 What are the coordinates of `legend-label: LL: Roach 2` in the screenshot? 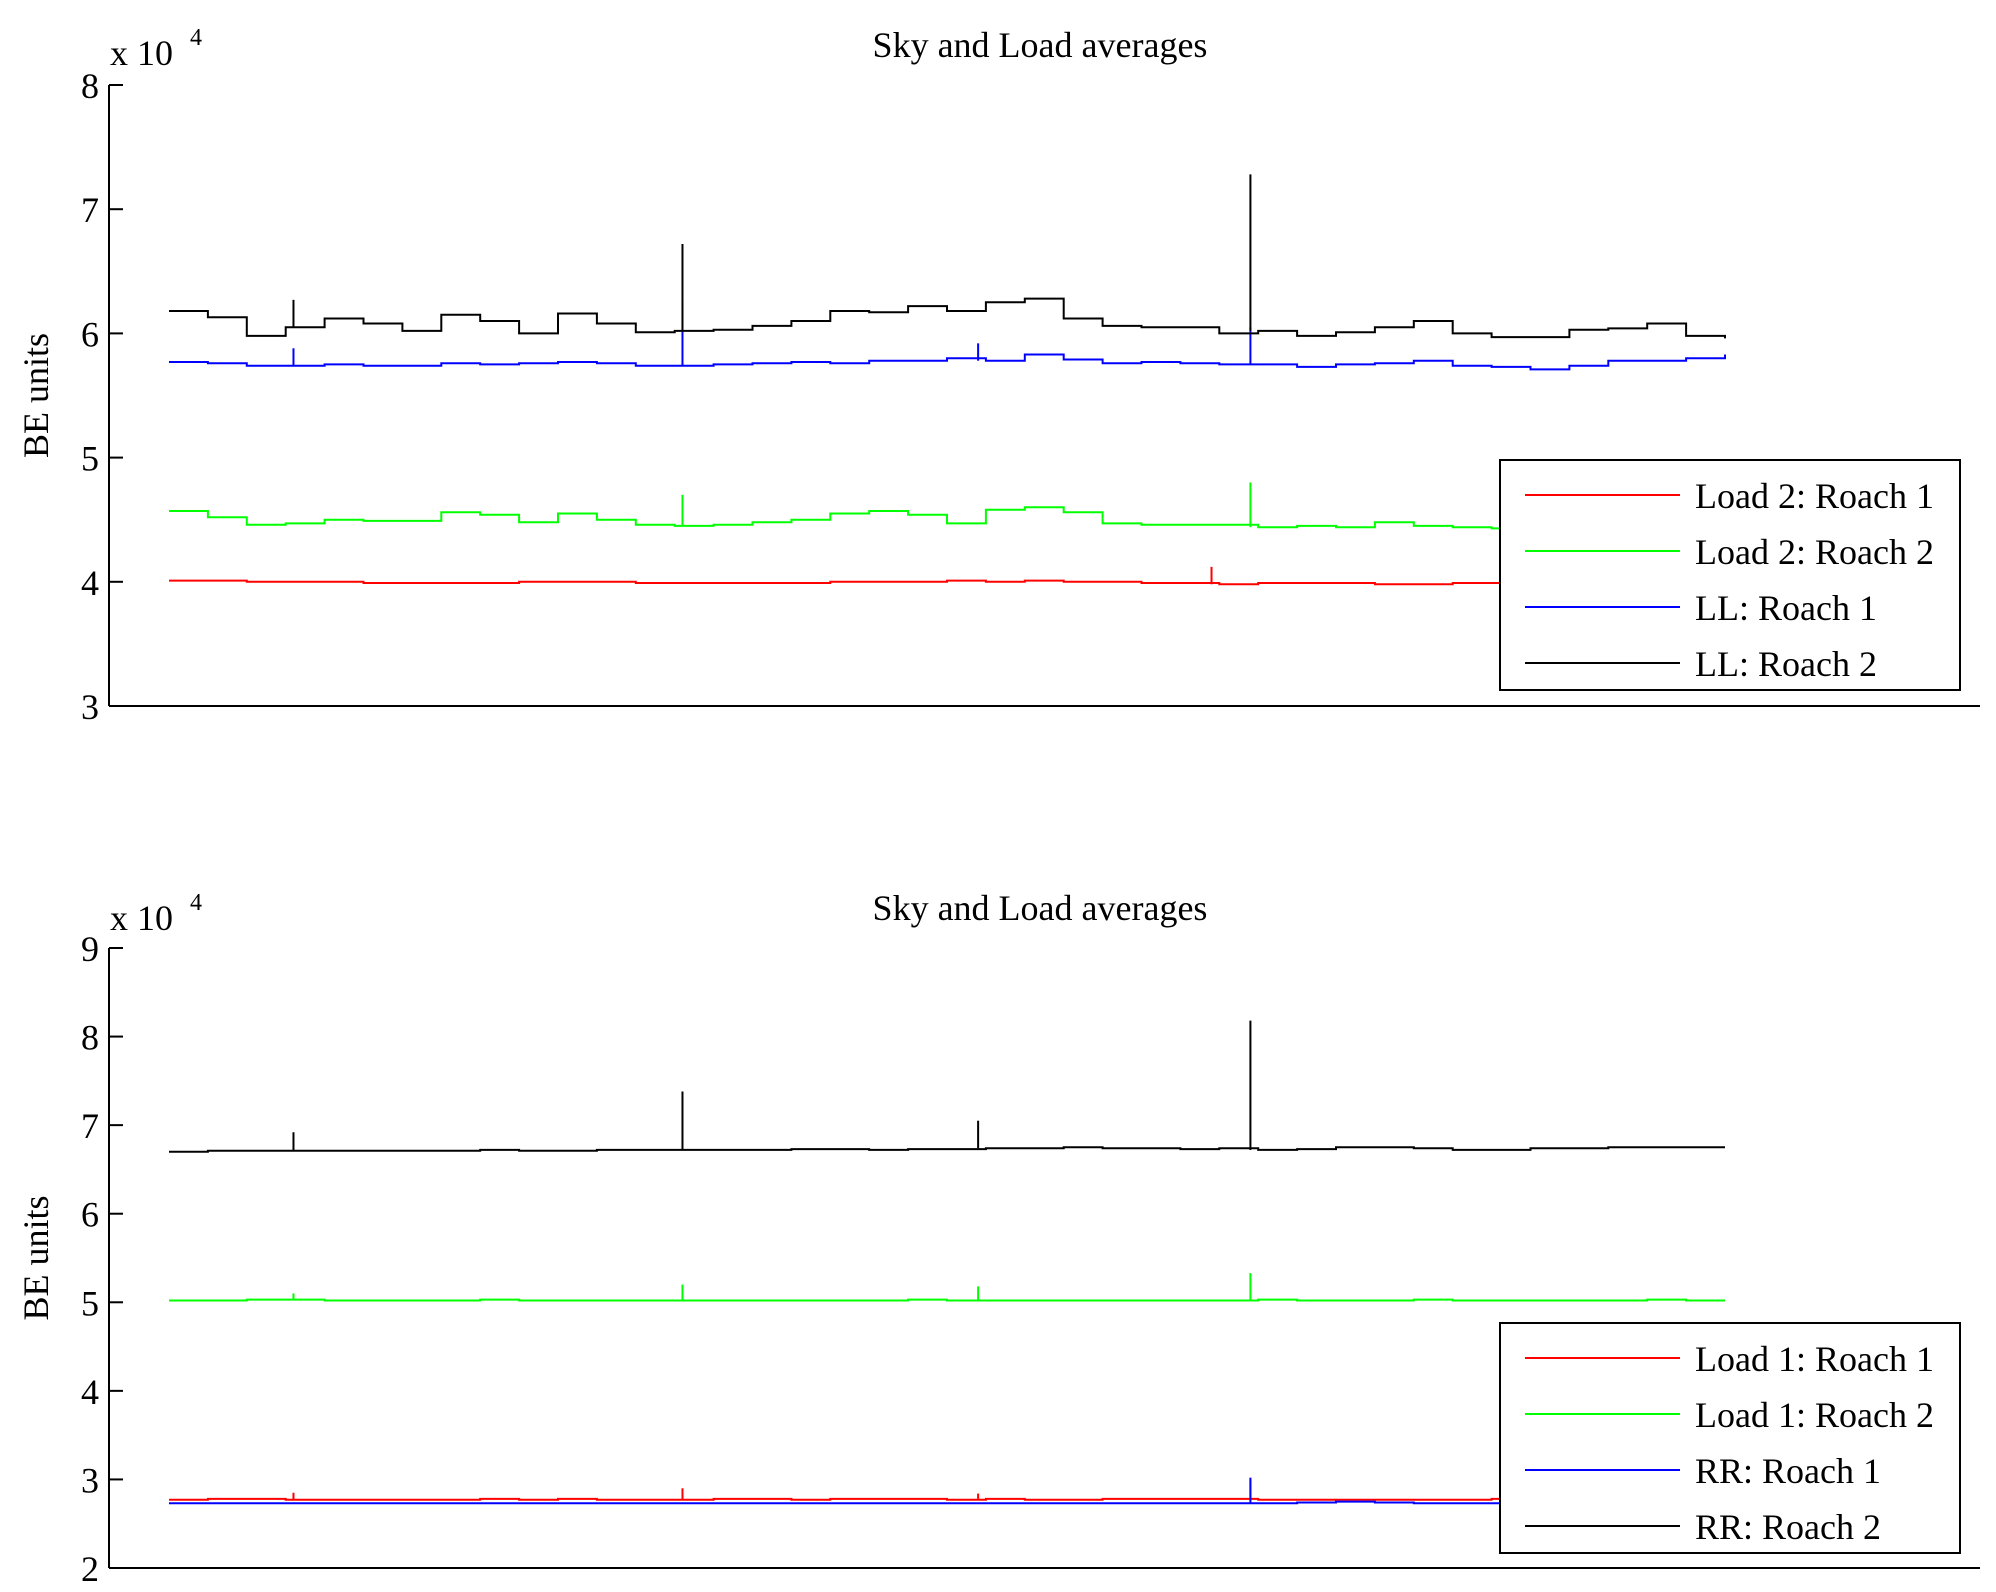 It's located at (1786, 664).